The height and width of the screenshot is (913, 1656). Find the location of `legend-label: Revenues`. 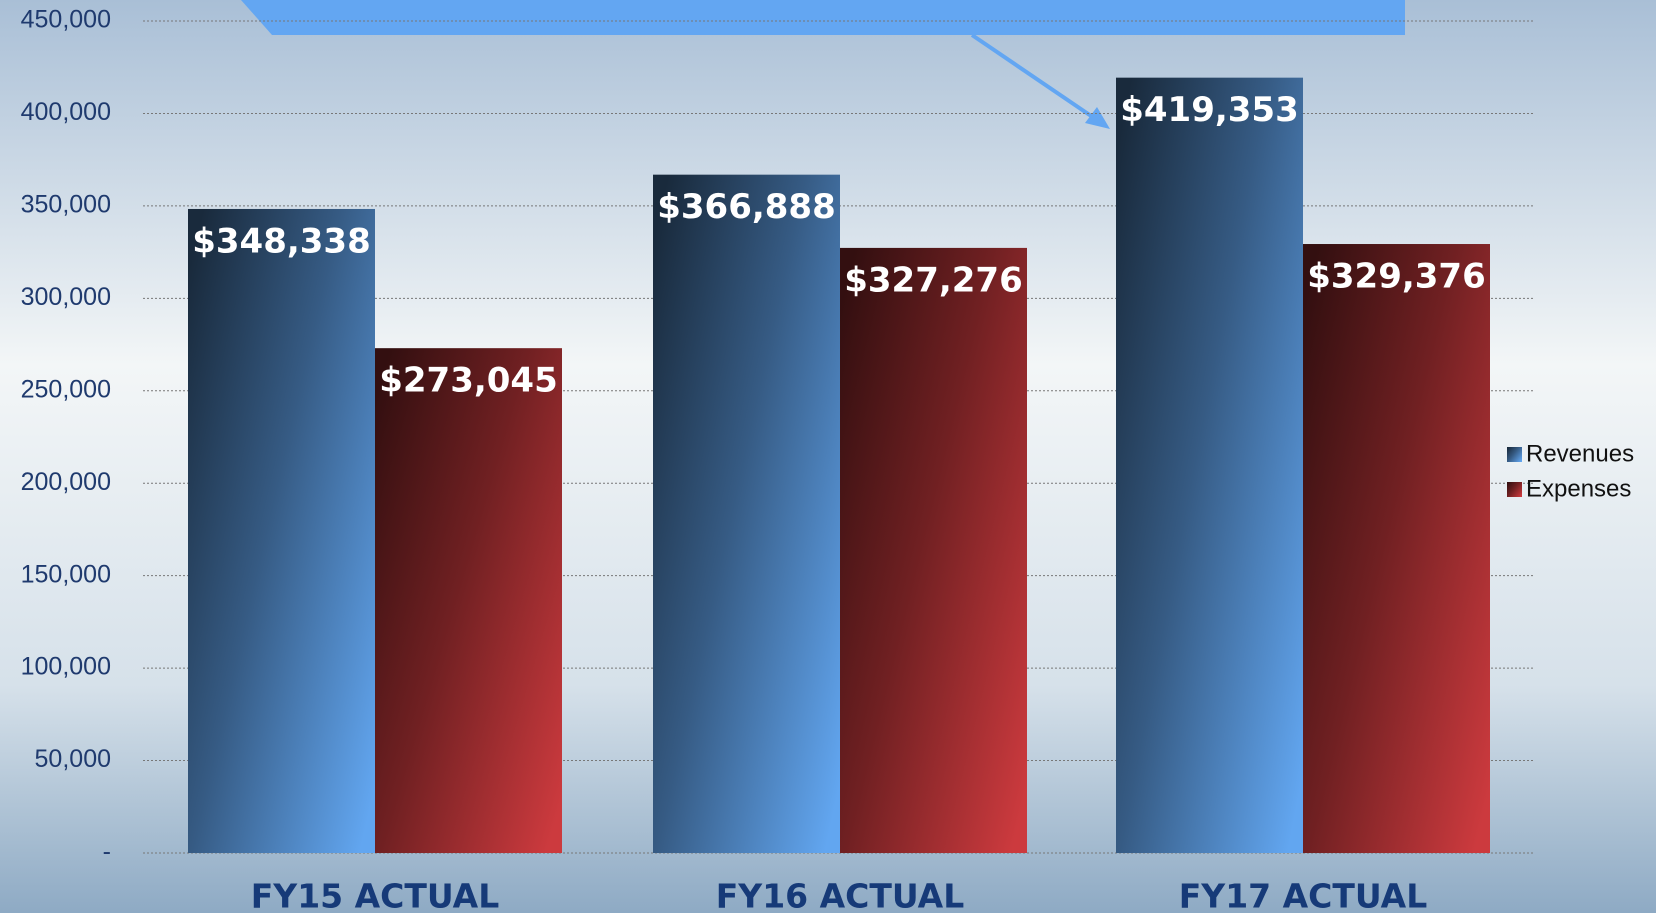

legend-label: Revenues is located at coordinates (1580, 453).